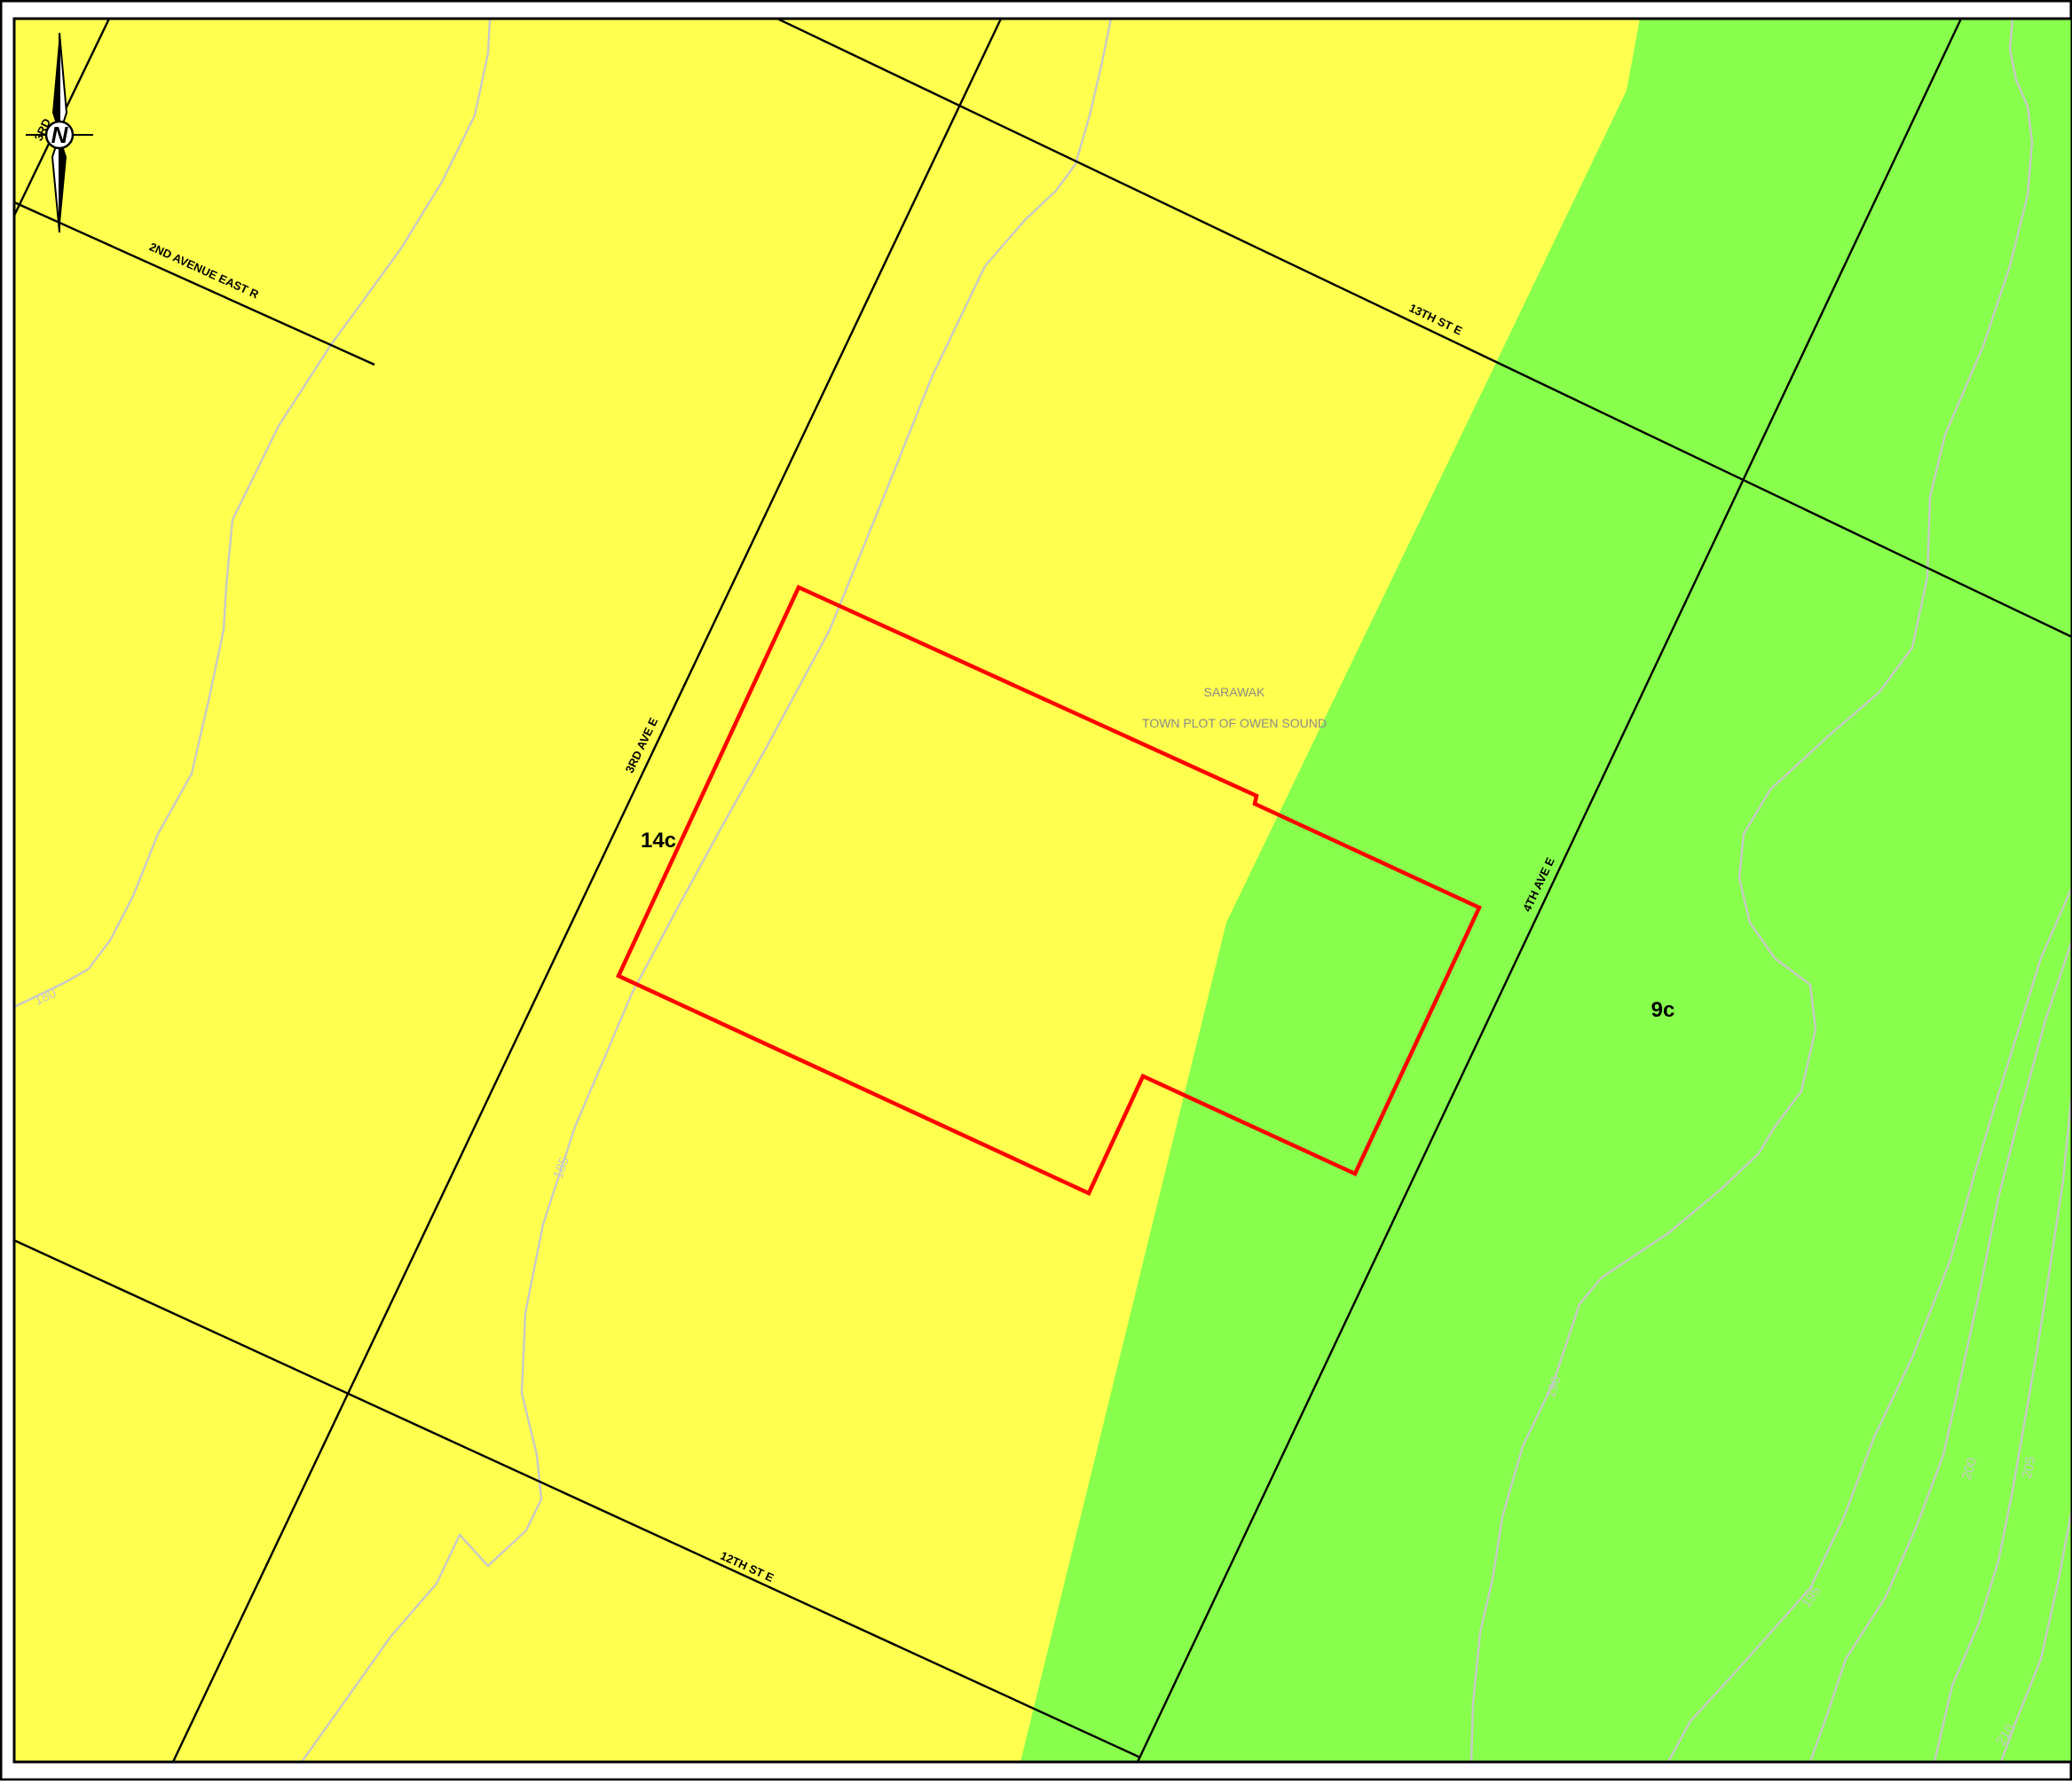  I want to click on north-arrow-icon: N, so click(60, 132).